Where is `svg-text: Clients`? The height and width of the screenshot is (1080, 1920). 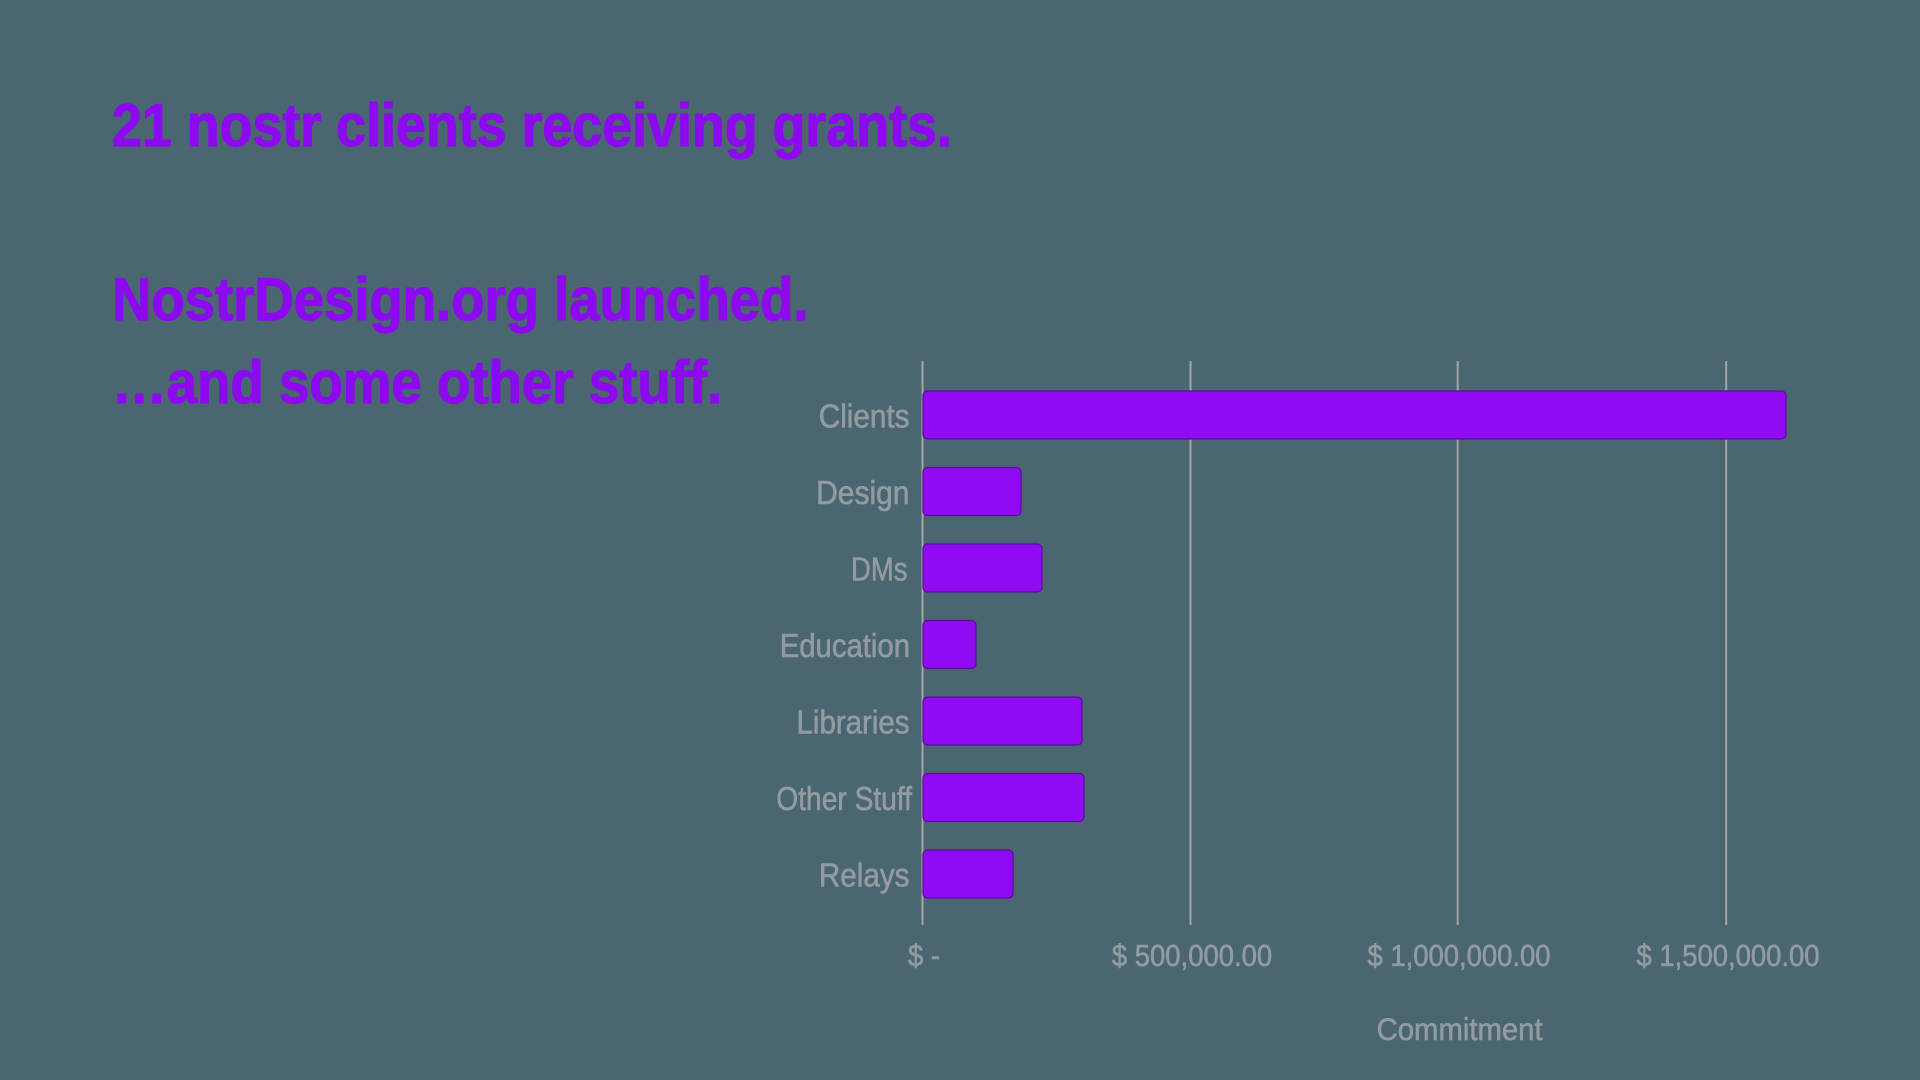
svg-text: Clients is located at coordinates (864, 416).